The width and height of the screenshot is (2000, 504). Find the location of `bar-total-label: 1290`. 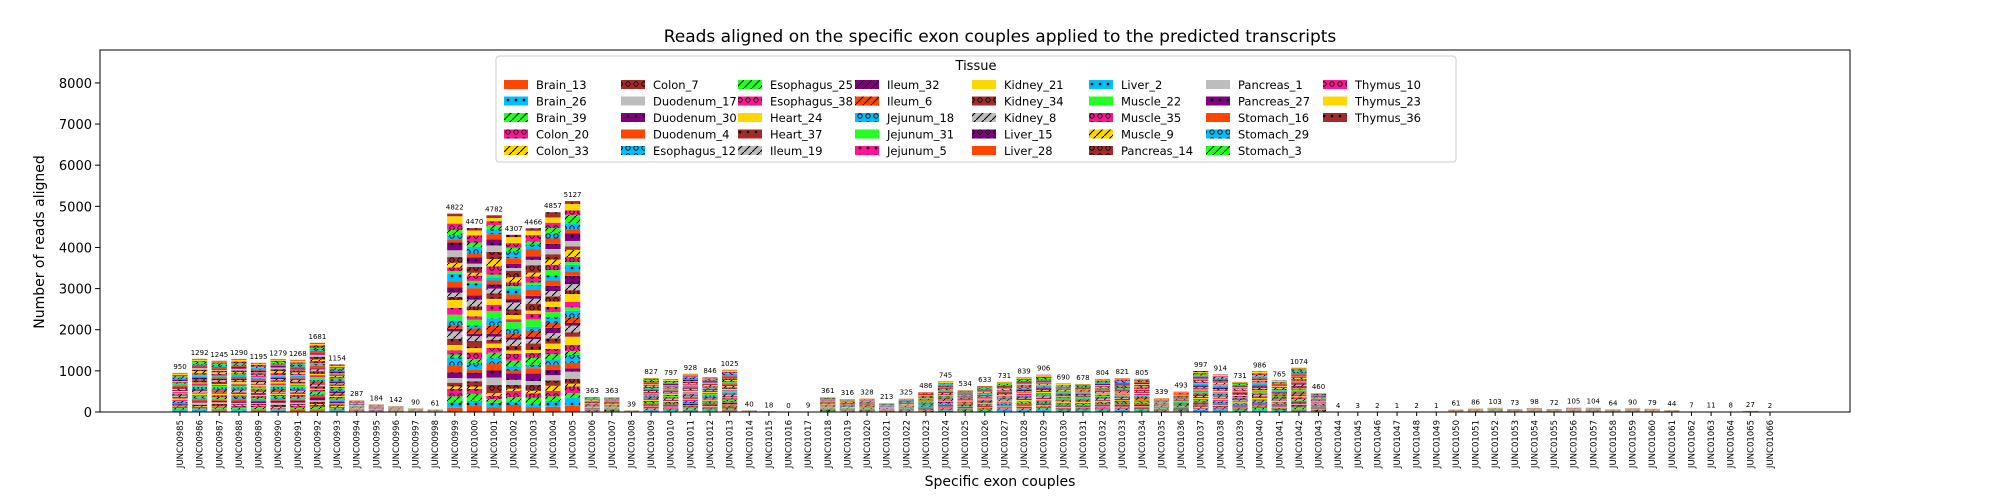

bar-total-label: 1290 is located at coordinates (239, 353).